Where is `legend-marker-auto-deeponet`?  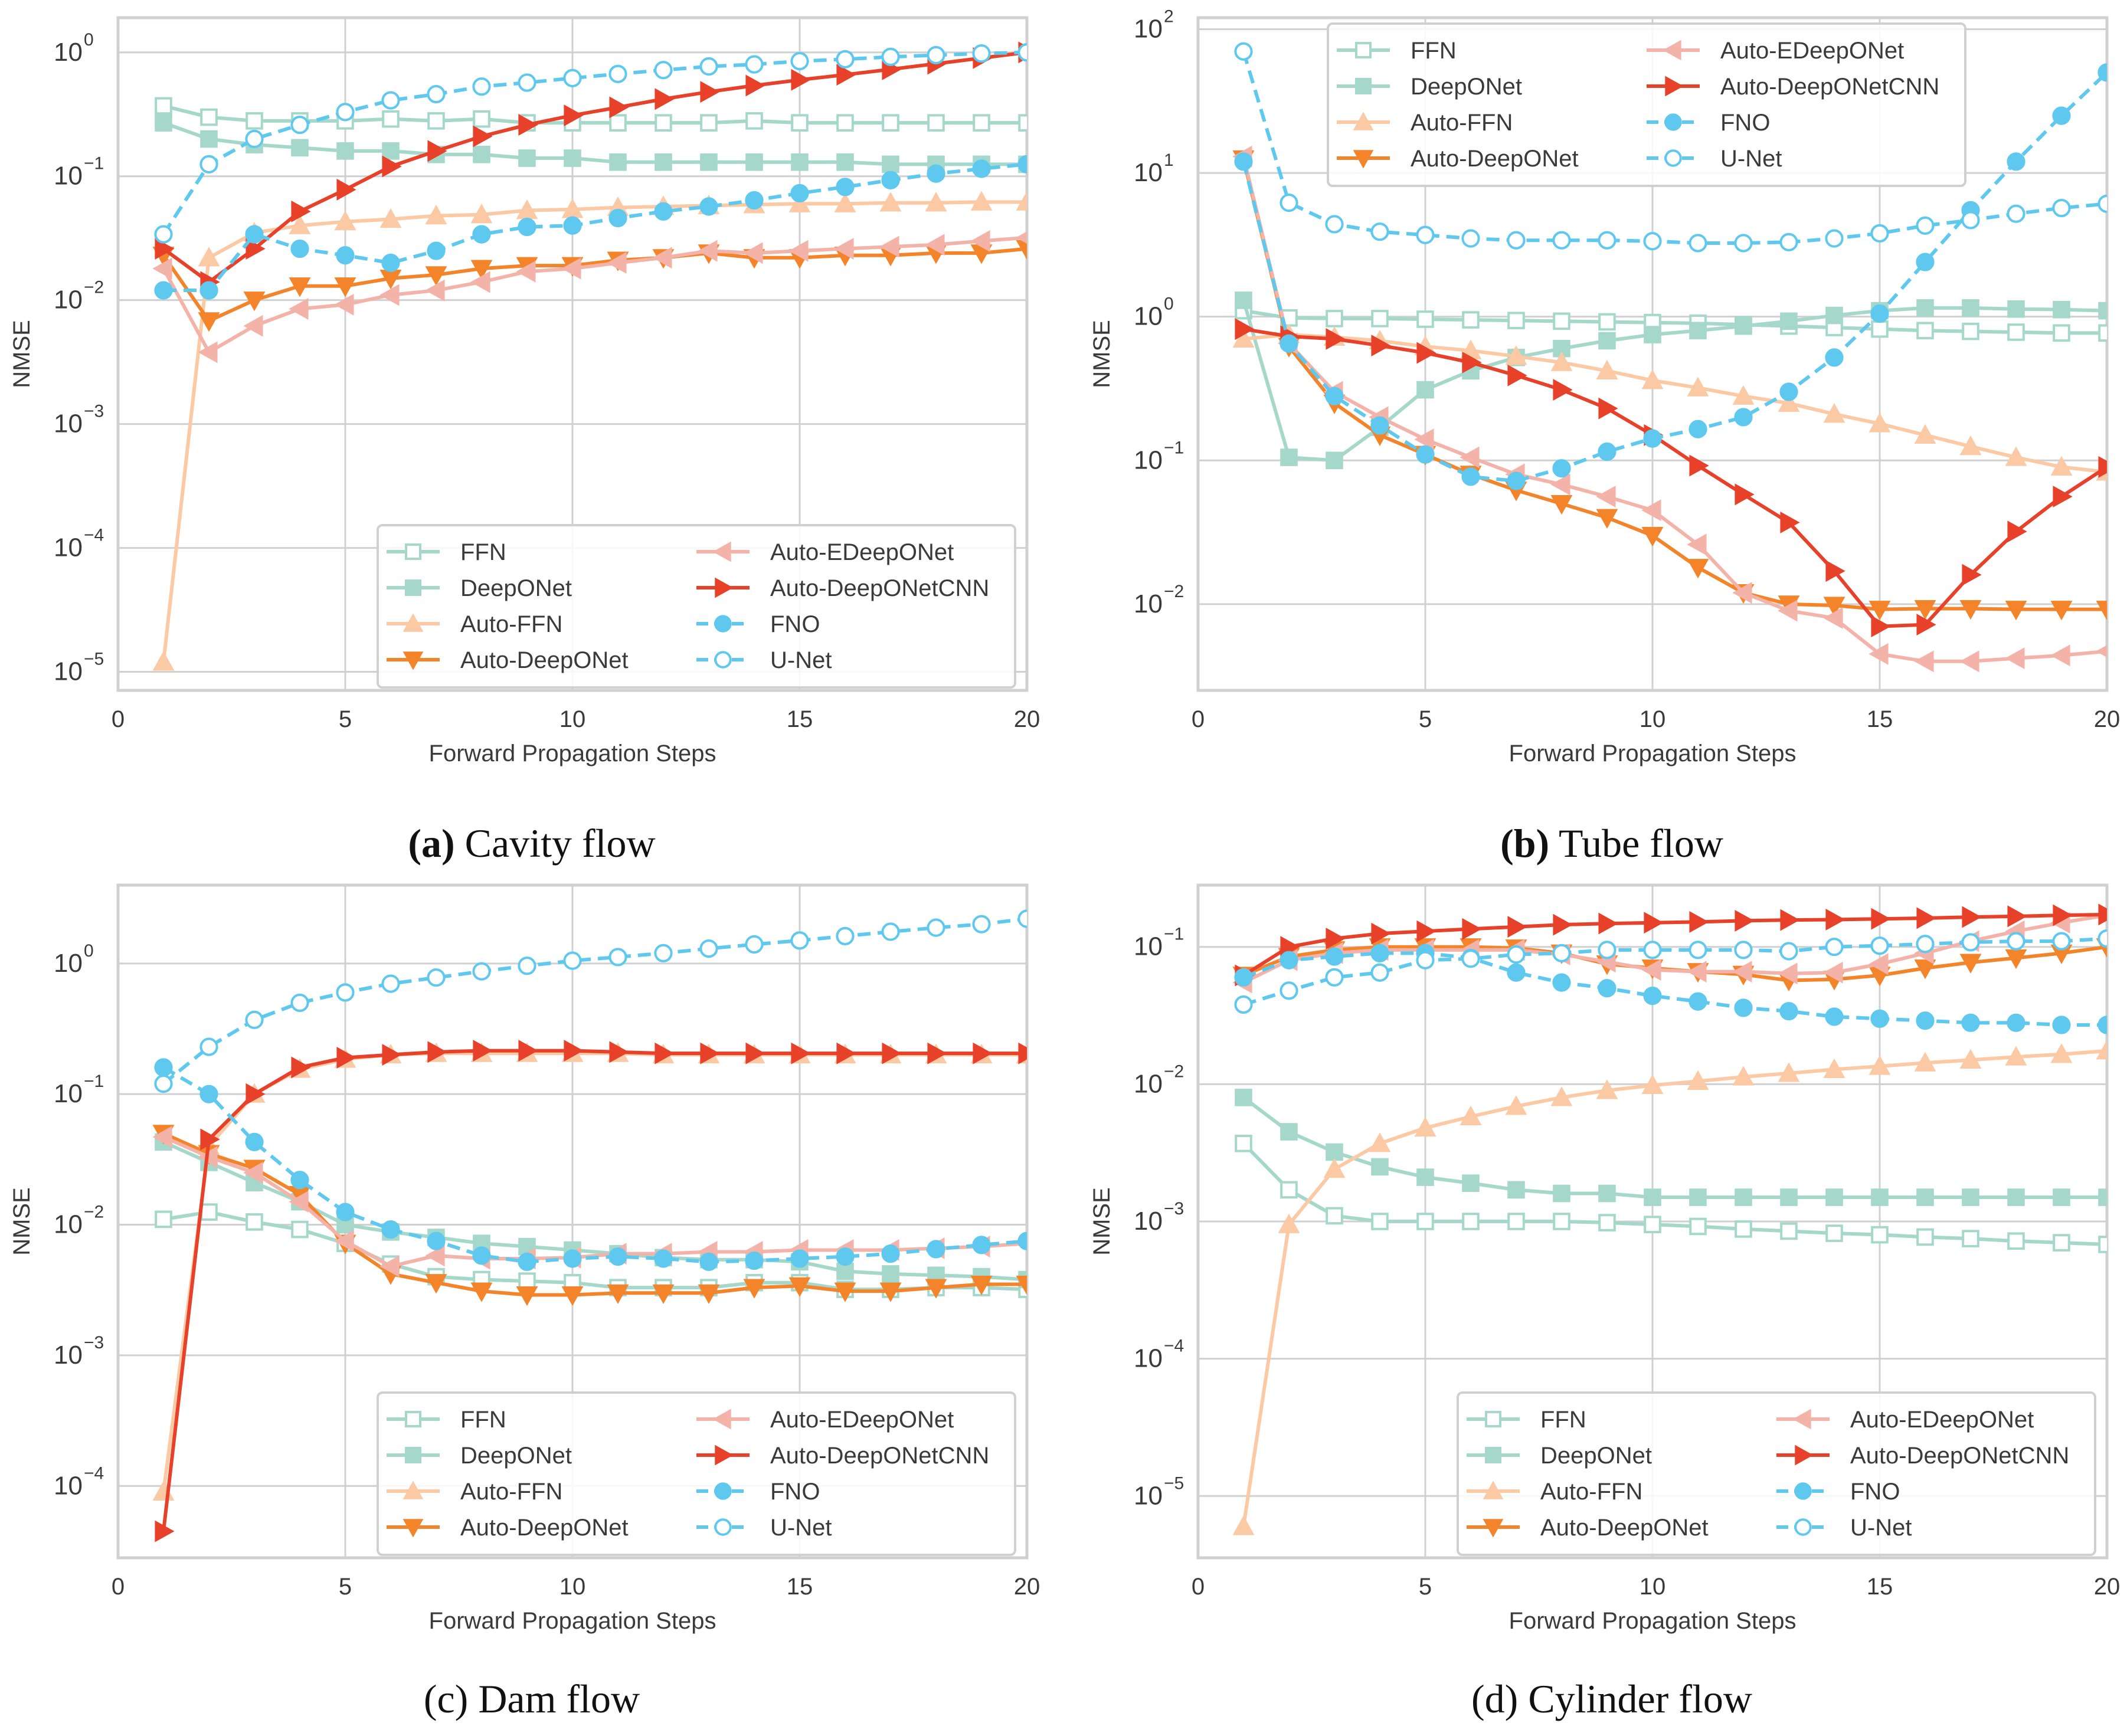
legend-marker-auto-deeponet is located at coordinates (1494, 1528).